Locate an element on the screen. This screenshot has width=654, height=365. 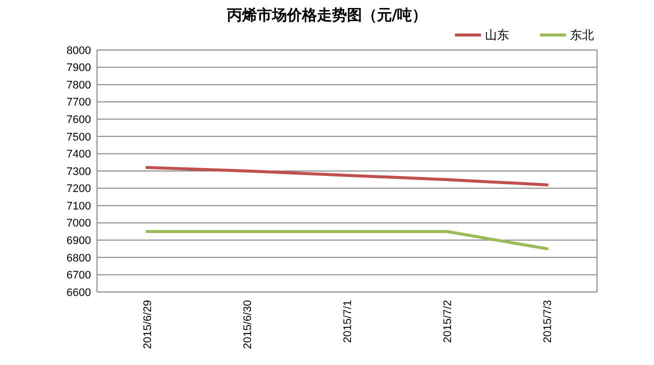
y-tick-label: 6900 is located at coordinates (78, 240).